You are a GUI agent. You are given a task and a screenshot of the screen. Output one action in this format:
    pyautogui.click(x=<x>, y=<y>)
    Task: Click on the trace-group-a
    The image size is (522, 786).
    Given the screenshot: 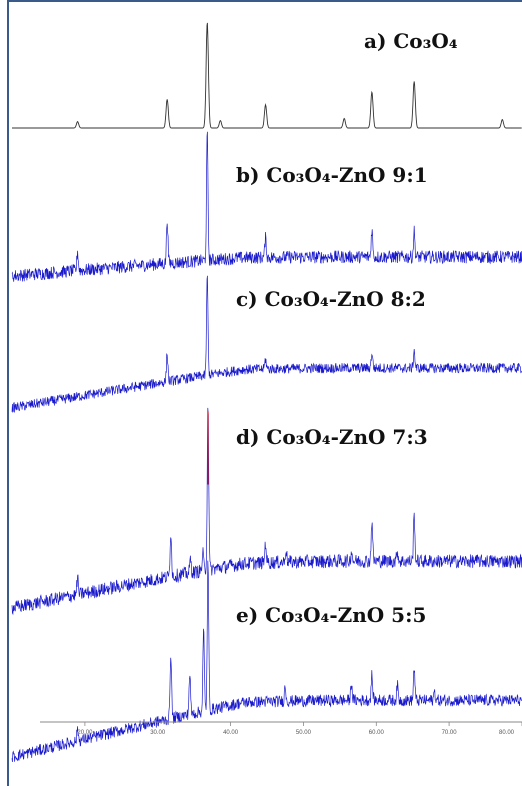 What is the action you would take?
    pyautogui.click(x=267, y=75)
    